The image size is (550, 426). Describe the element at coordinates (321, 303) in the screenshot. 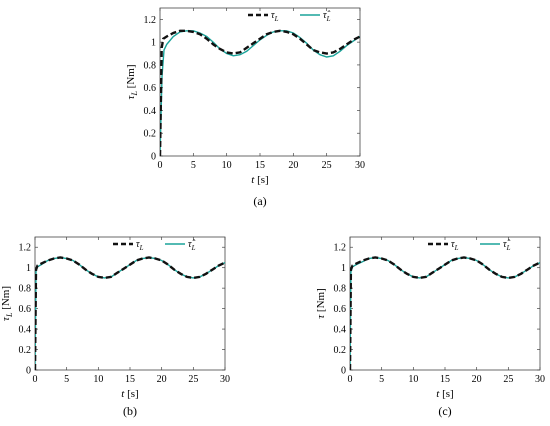

I see `y-axis-label: τ [Nm]` at that location.